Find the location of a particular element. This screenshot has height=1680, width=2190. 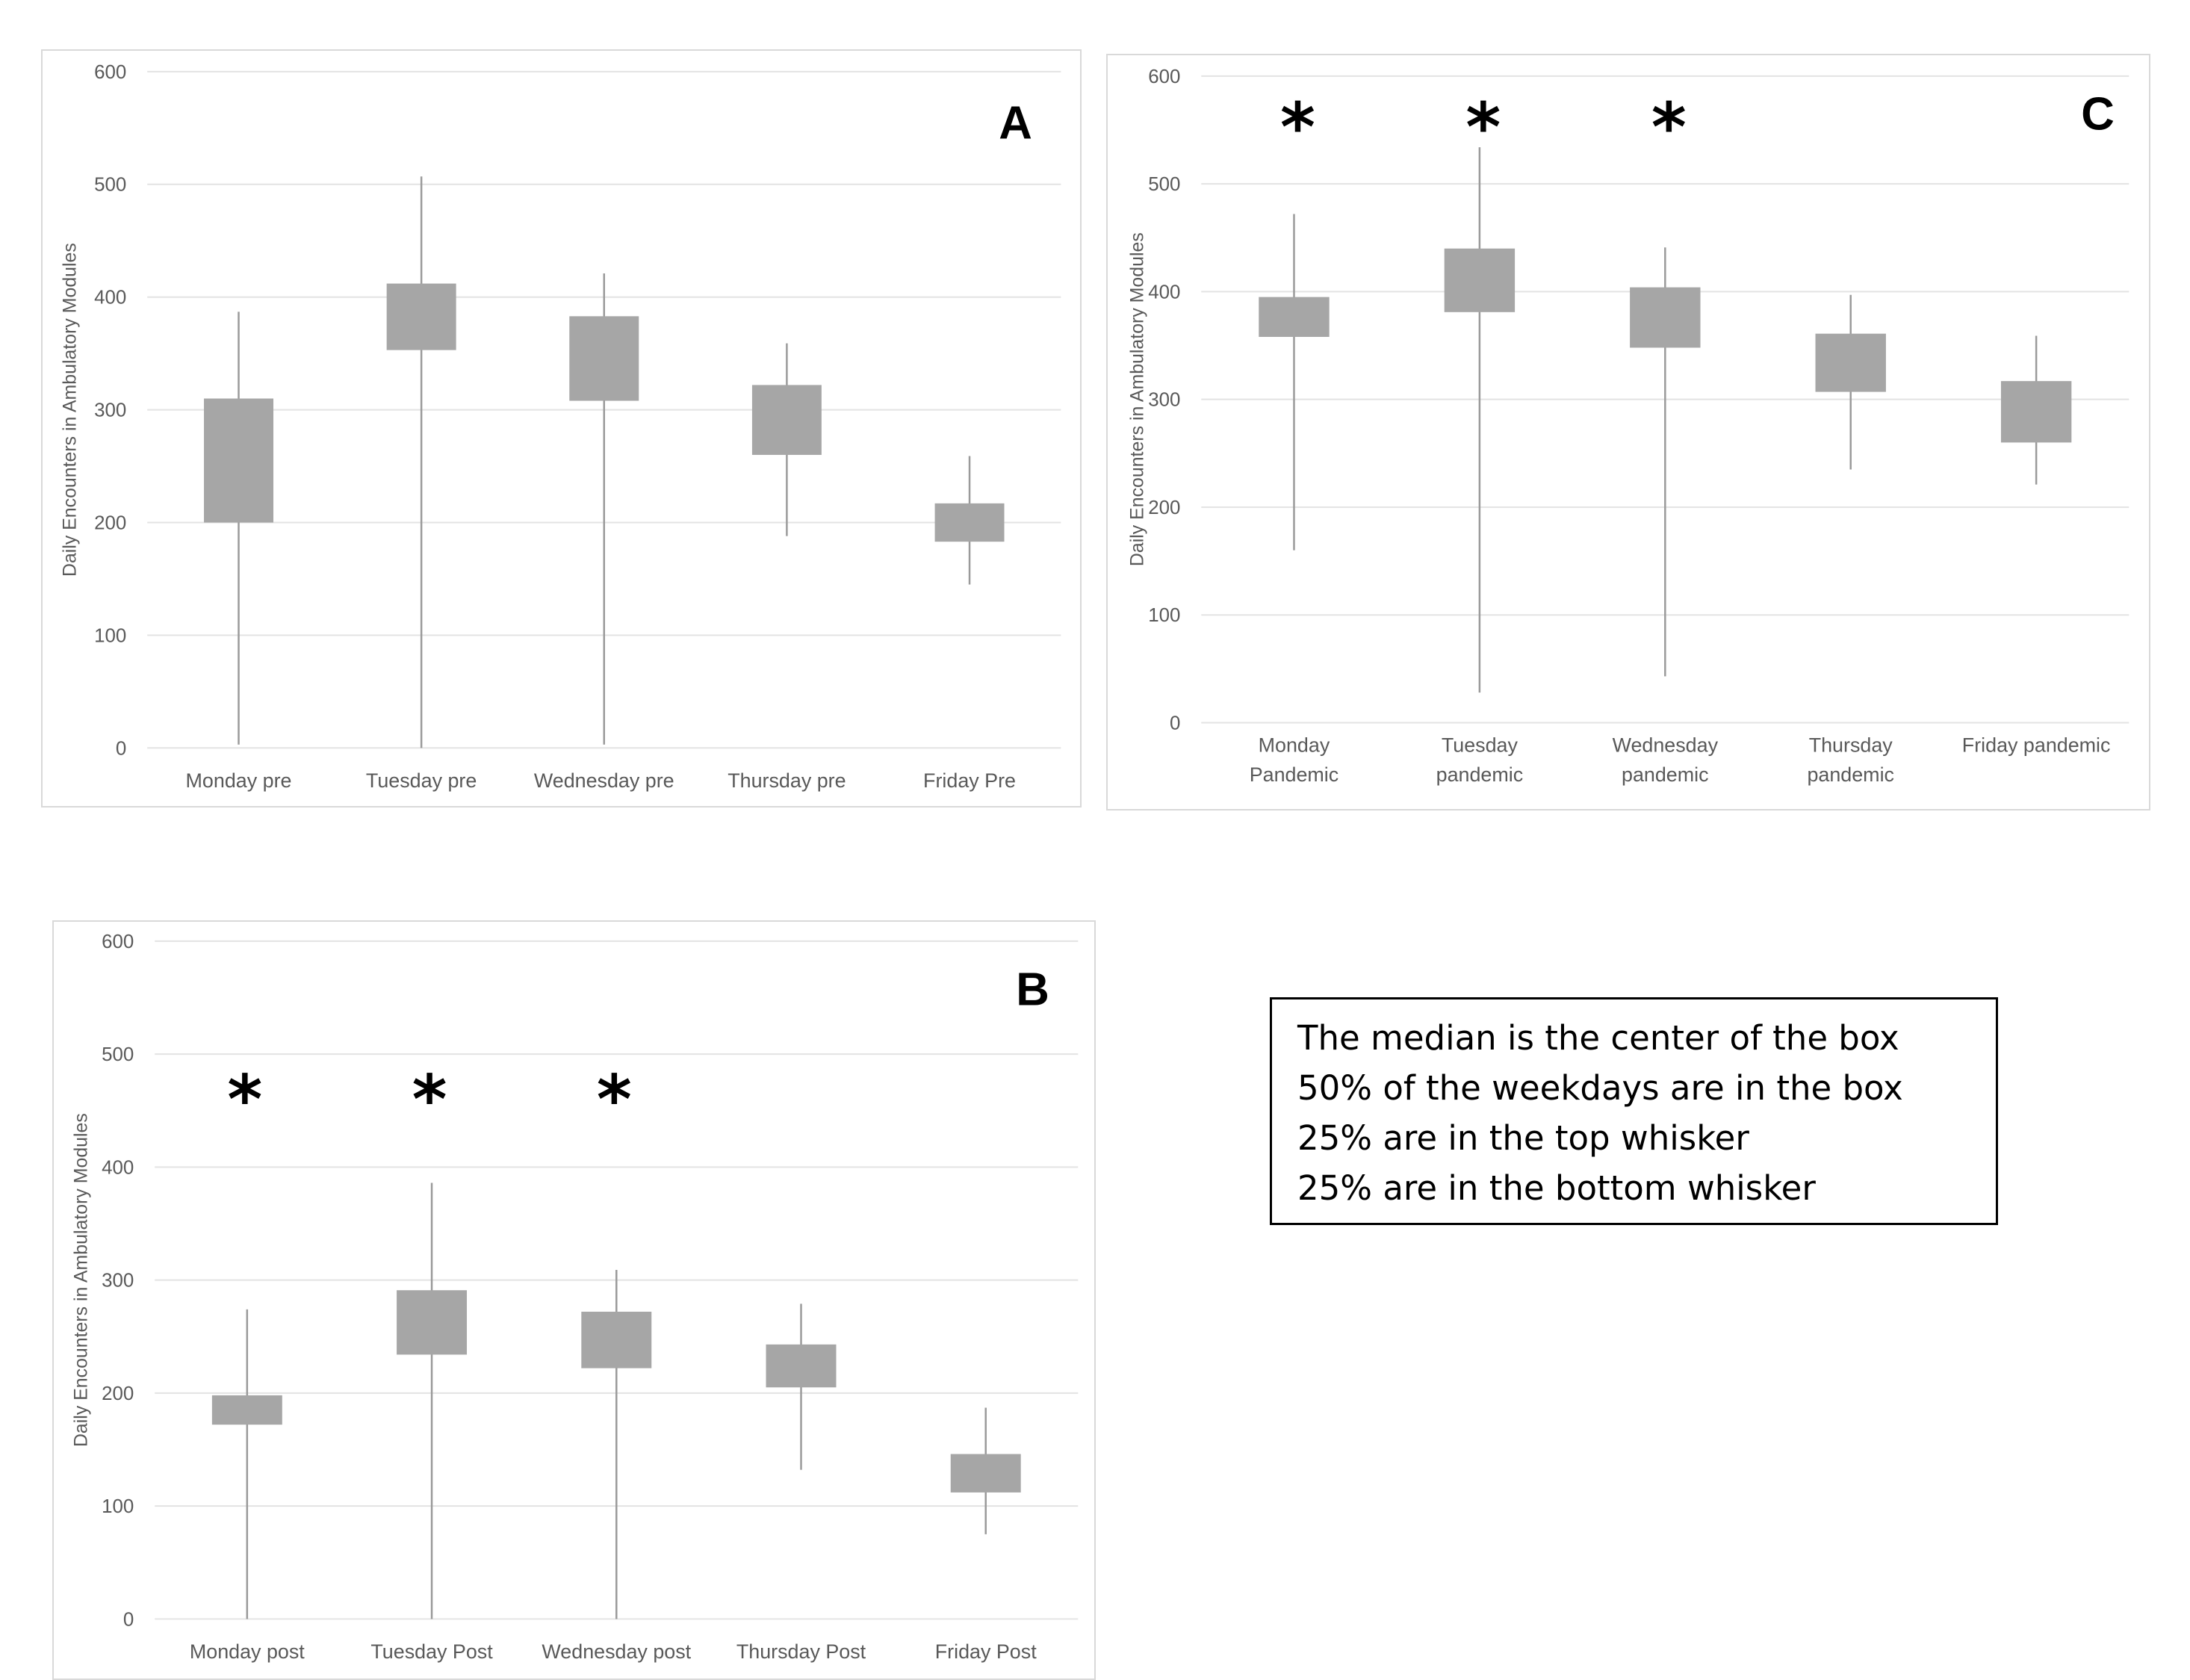

category-label: Thursday Post is located at coordinates (801, 1651).